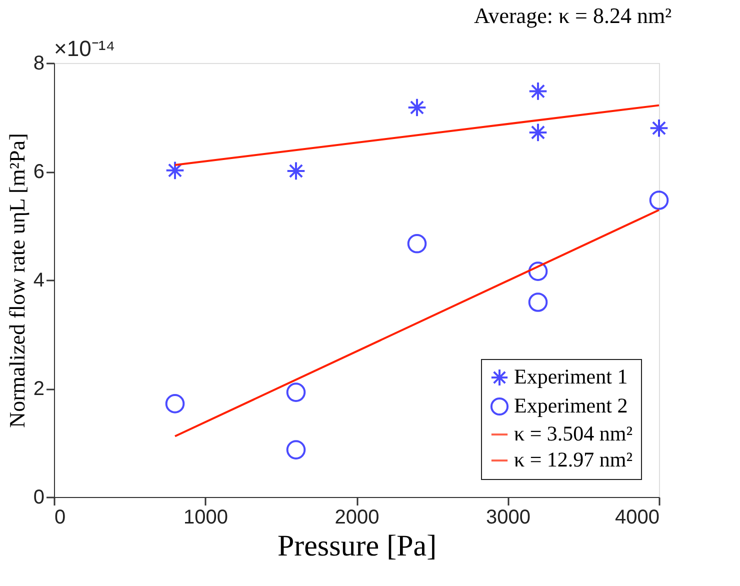  What do you see at coordinates (17, 280) in the screenshot?
I see `y-axis-title: Normalized flow rate uηL [m²Pa]` at bounding box center [17, 280].